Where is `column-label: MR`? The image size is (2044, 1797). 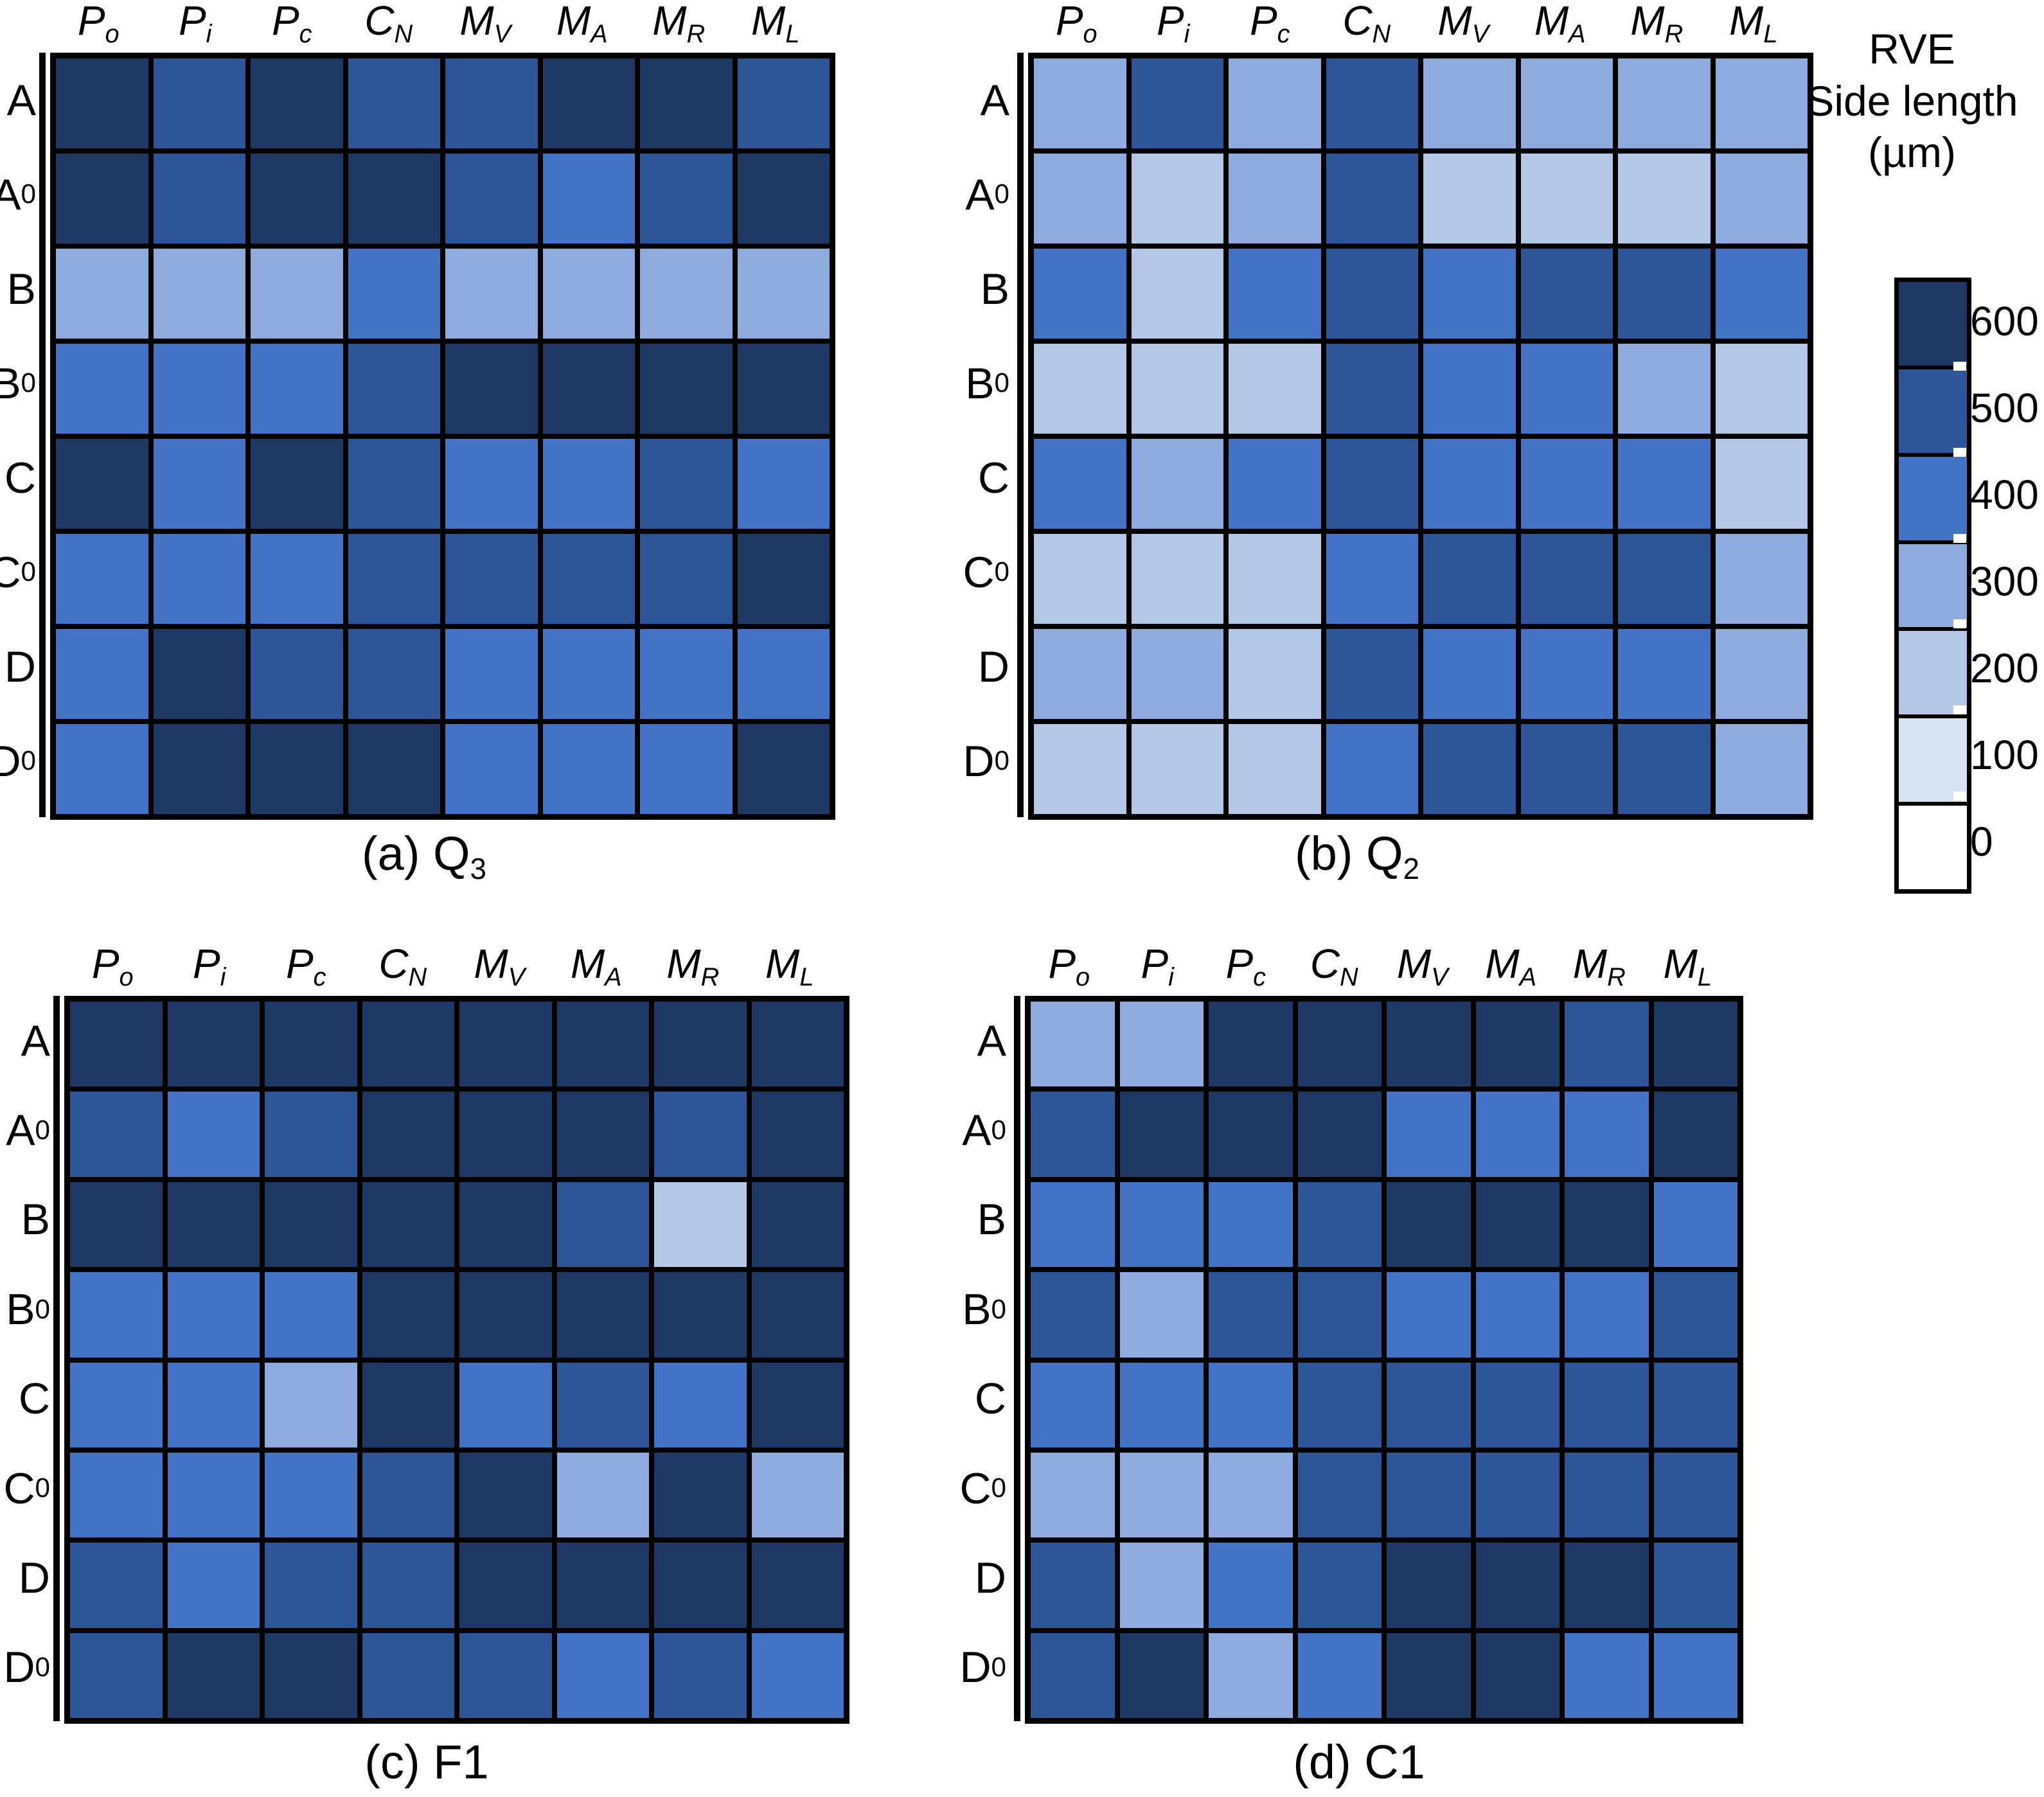
column-label: MR is located at coordinates (1599, 966).